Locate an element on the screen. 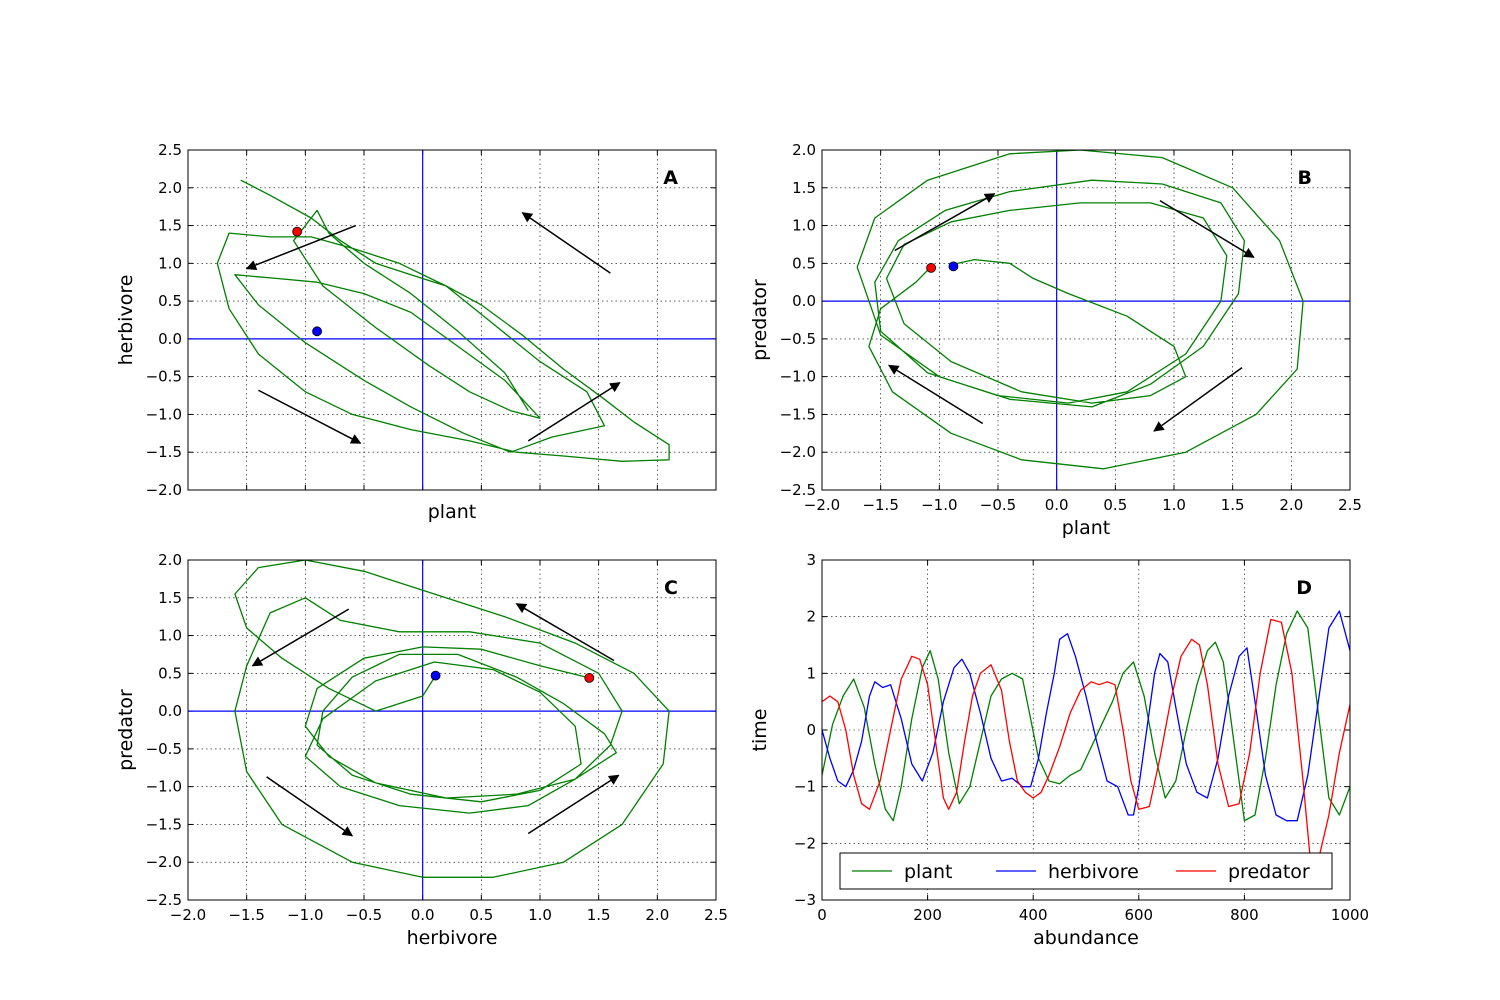  y-tick-label: −3 is located at coordinates (805, 900).